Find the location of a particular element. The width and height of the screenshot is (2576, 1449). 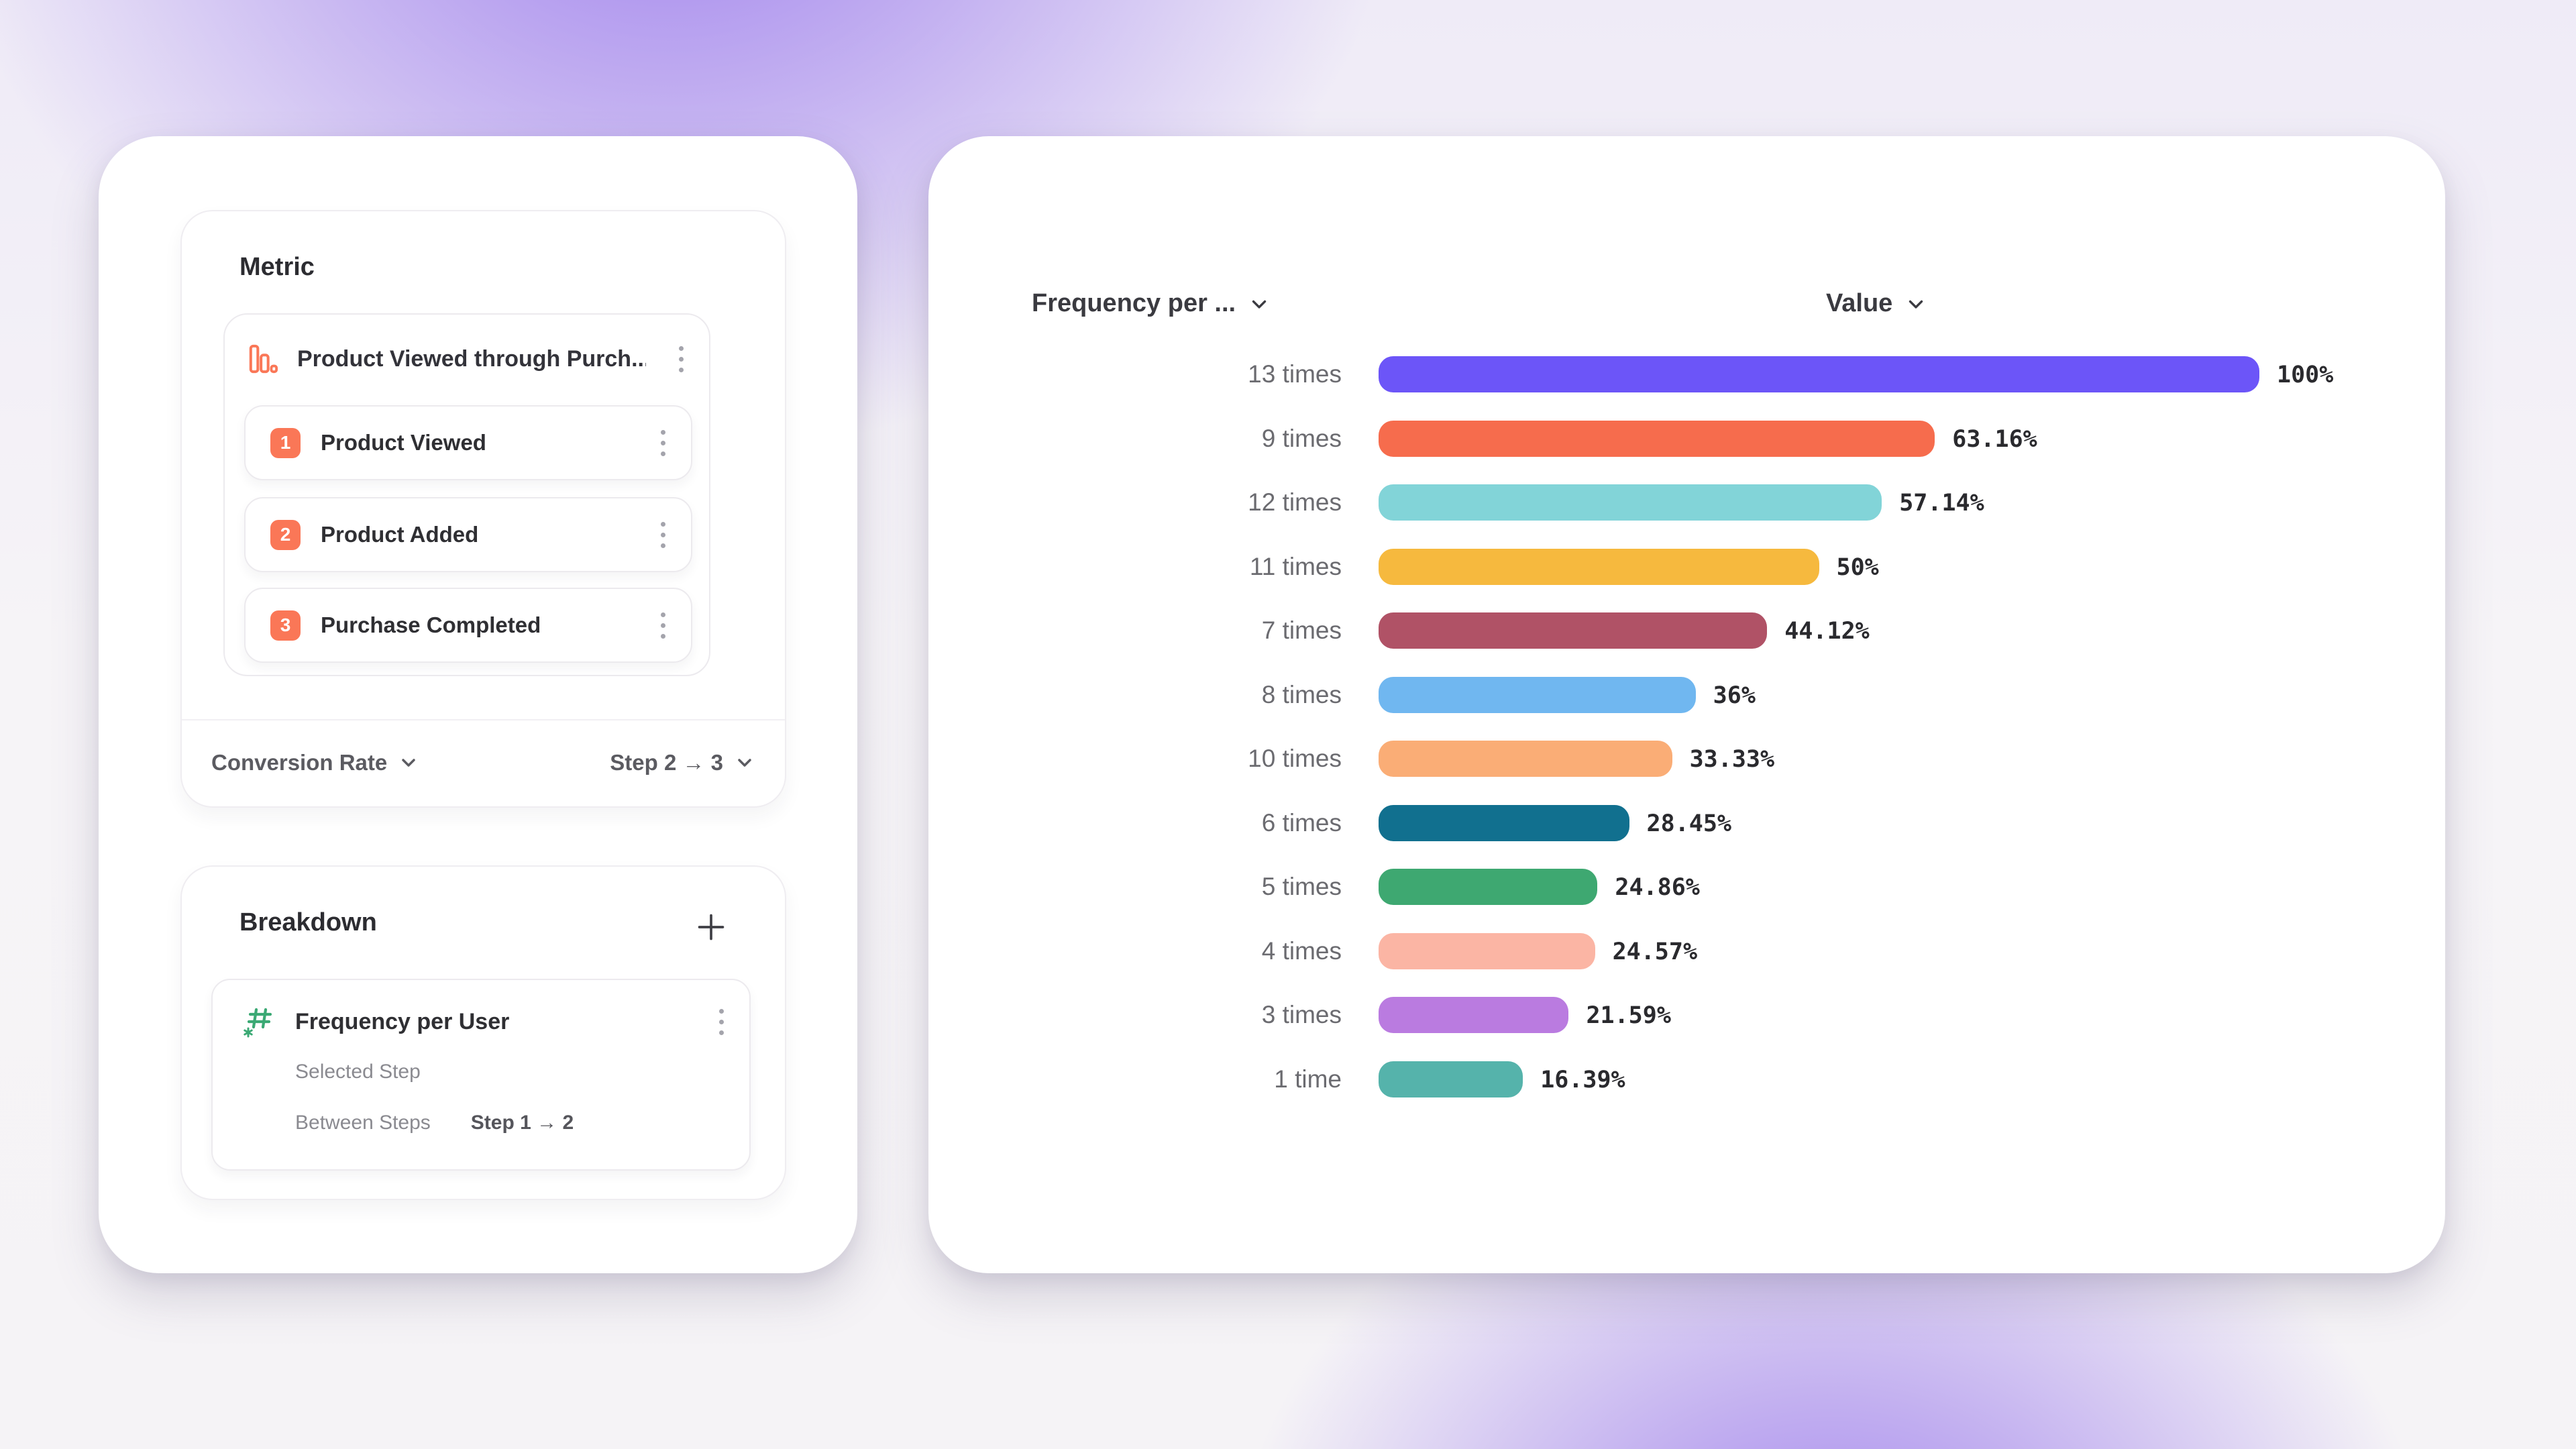

category-label: 13 times is located at coordinates (1295, 374).